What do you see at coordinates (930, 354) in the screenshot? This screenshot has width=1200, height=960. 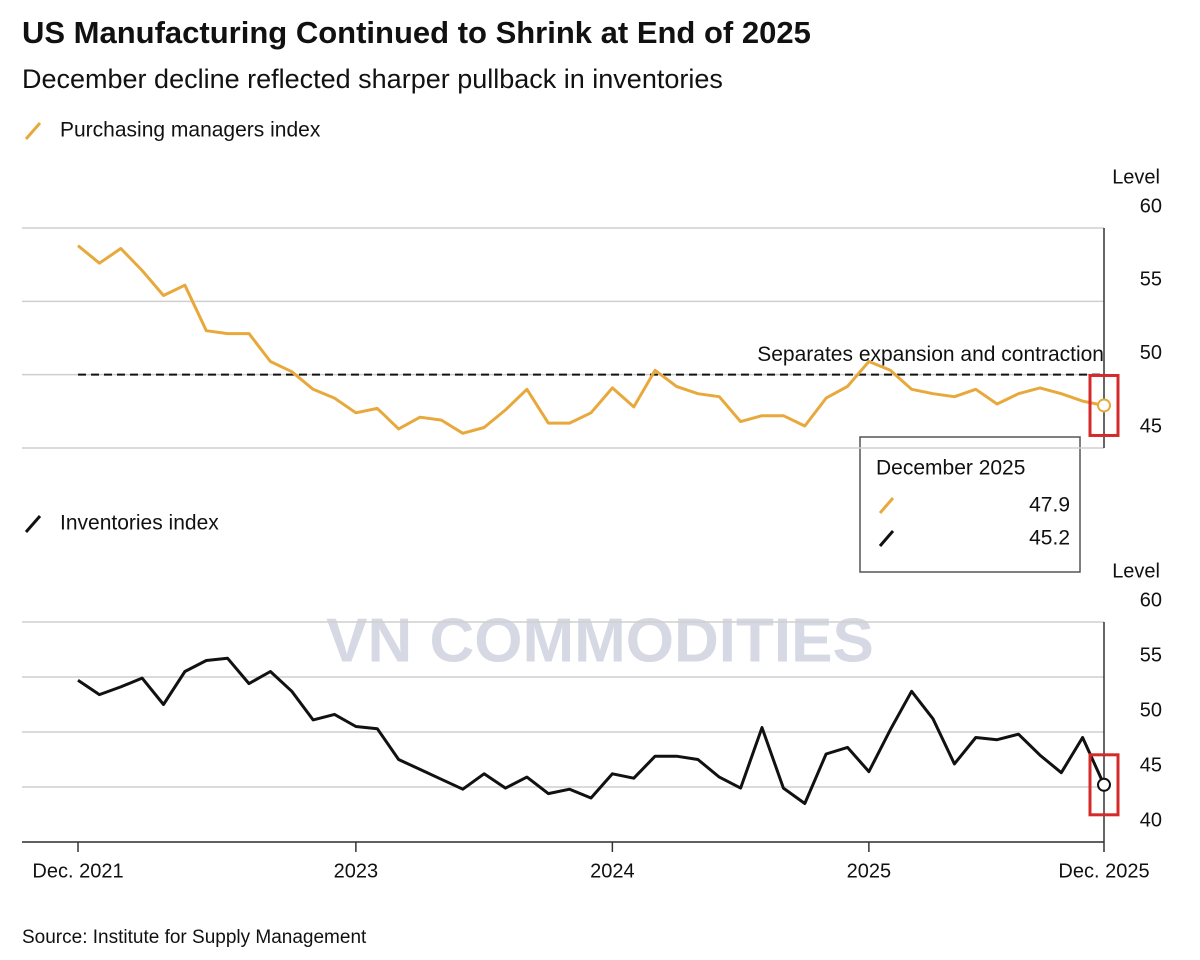 I see `reference-label: Separates expansion and contraction` at bounding box center [930, 354].